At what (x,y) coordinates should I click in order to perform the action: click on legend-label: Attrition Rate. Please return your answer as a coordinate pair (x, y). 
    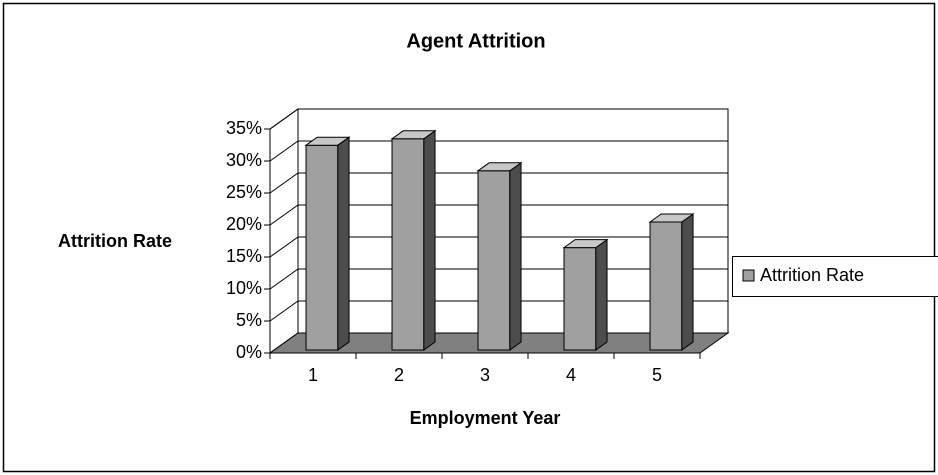
    Looking at the image, I should click on (812, 275).